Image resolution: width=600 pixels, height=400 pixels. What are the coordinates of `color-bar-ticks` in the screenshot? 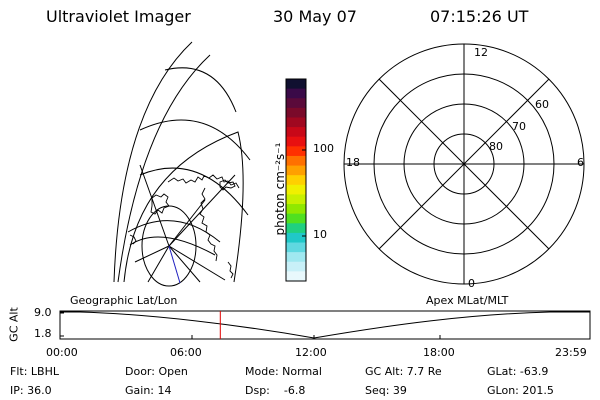 It's located at (304, 193).